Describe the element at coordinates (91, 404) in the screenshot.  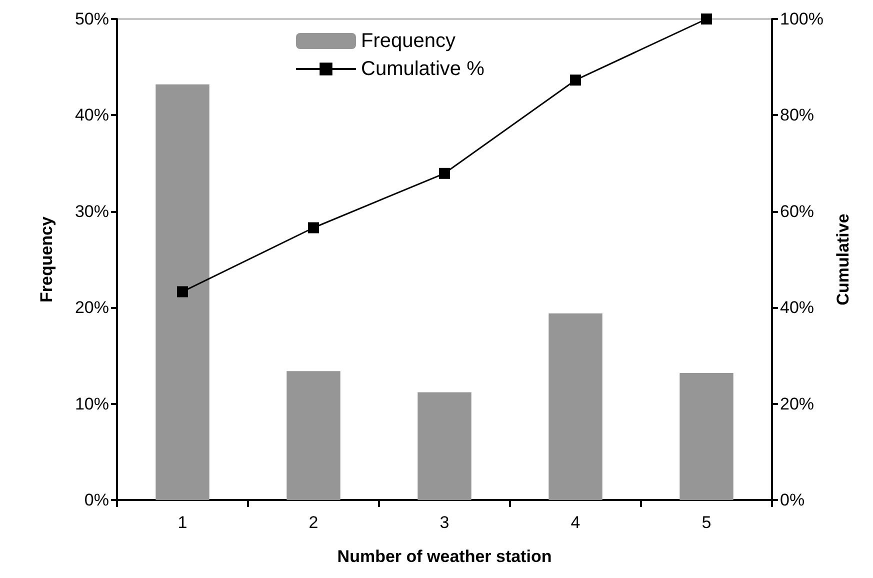
I see `y-tick-label: 10%` at that location.